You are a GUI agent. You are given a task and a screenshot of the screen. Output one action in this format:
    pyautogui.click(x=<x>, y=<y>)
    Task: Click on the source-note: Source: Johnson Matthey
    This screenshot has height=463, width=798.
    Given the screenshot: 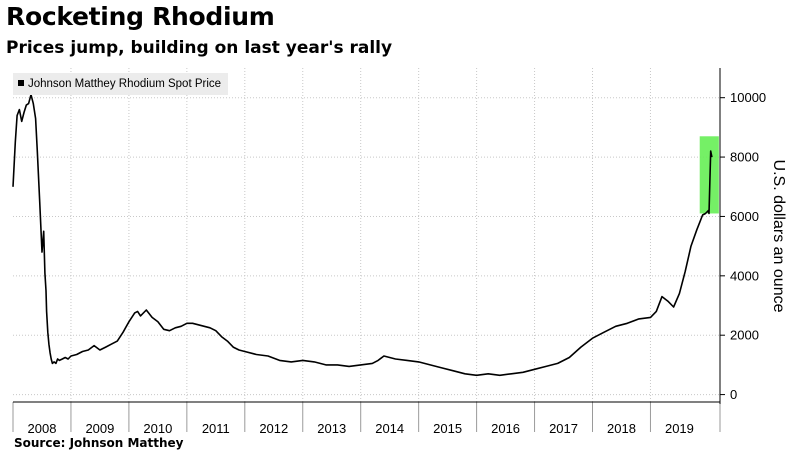 What is the action you would take?
    pyautogui.click(x=99, y=443)
    